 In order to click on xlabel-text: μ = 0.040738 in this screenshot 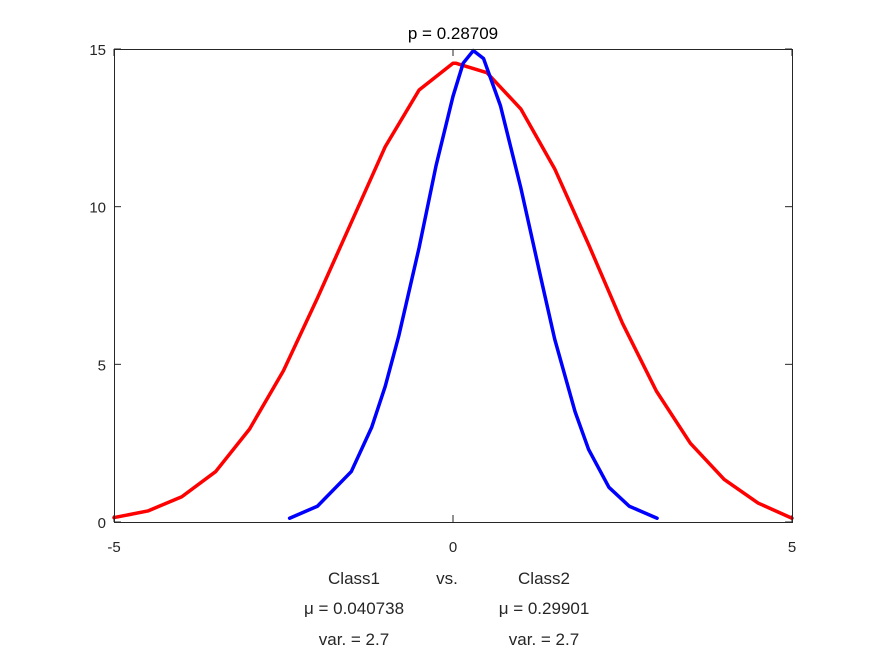, I will do `click(354, 608)`.